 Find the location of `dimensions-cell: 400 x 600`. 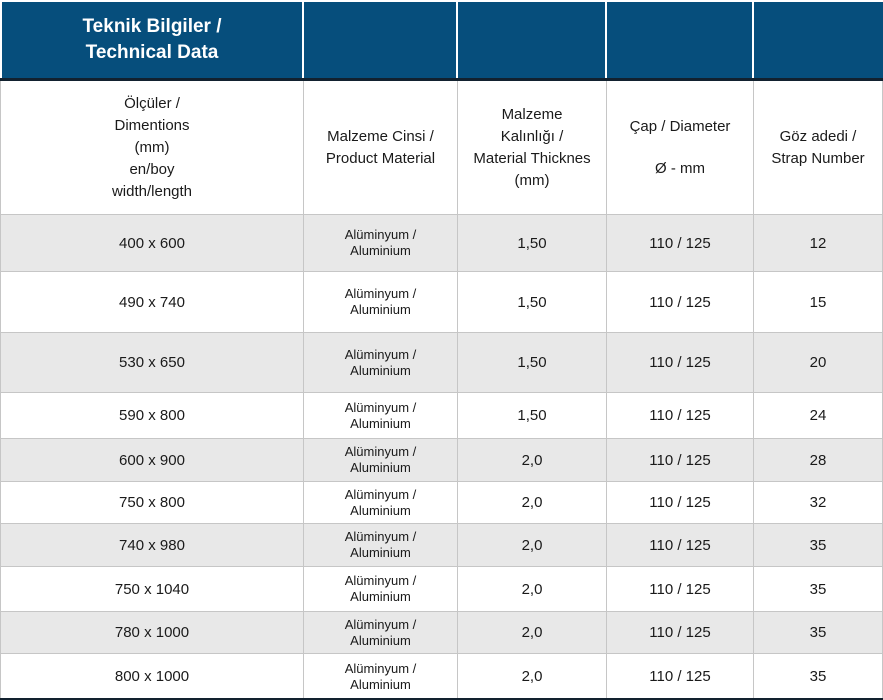

dimensions-cell: 400 x 600 is located at coordinates (152, 243).